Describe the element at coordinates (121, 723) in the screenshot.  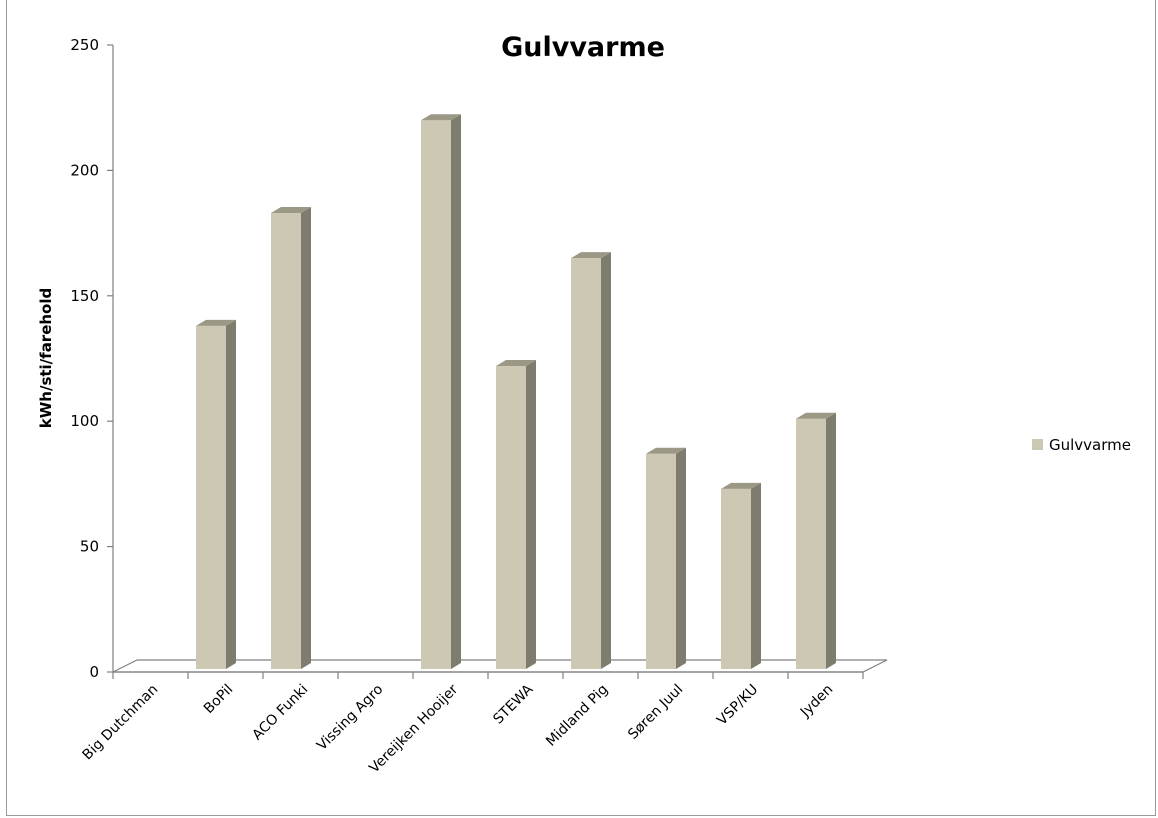
I see `x-tick-label: Big Dutchman` at that location.